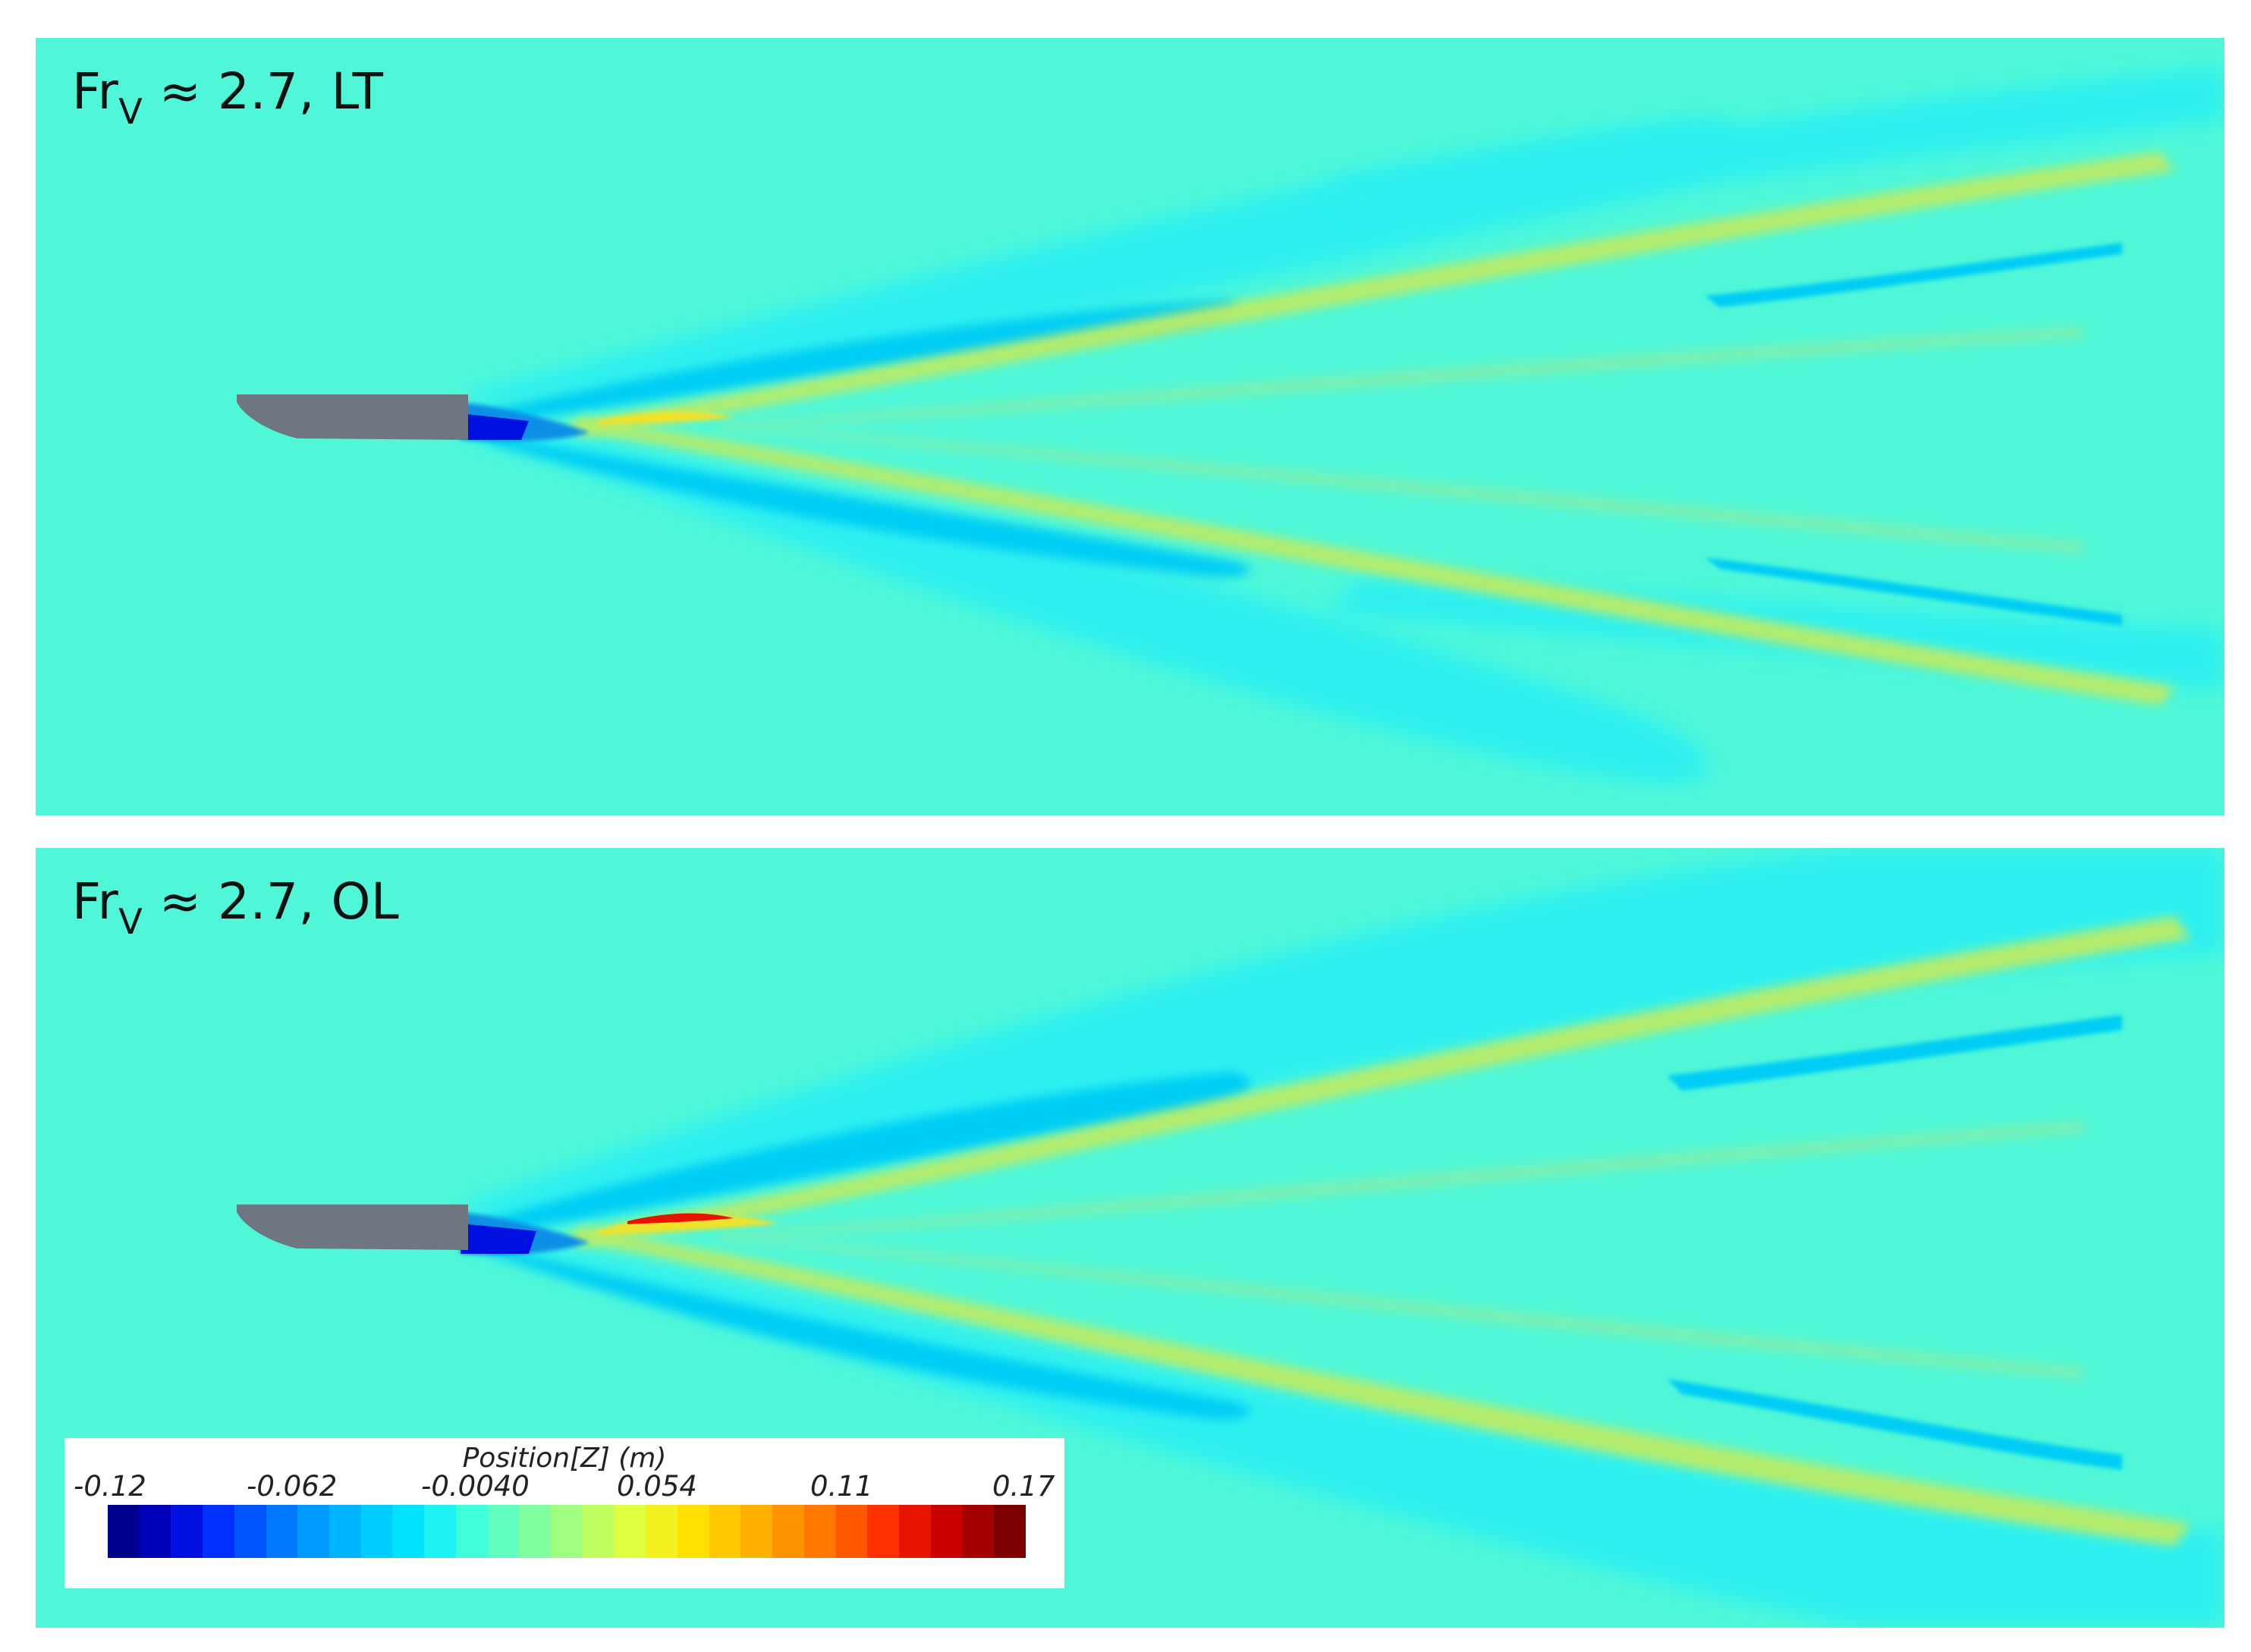 The width and height of the screenshot is (2251, 1652). I want to click on colorbar-tick: 0.054, so click(657, 1487).